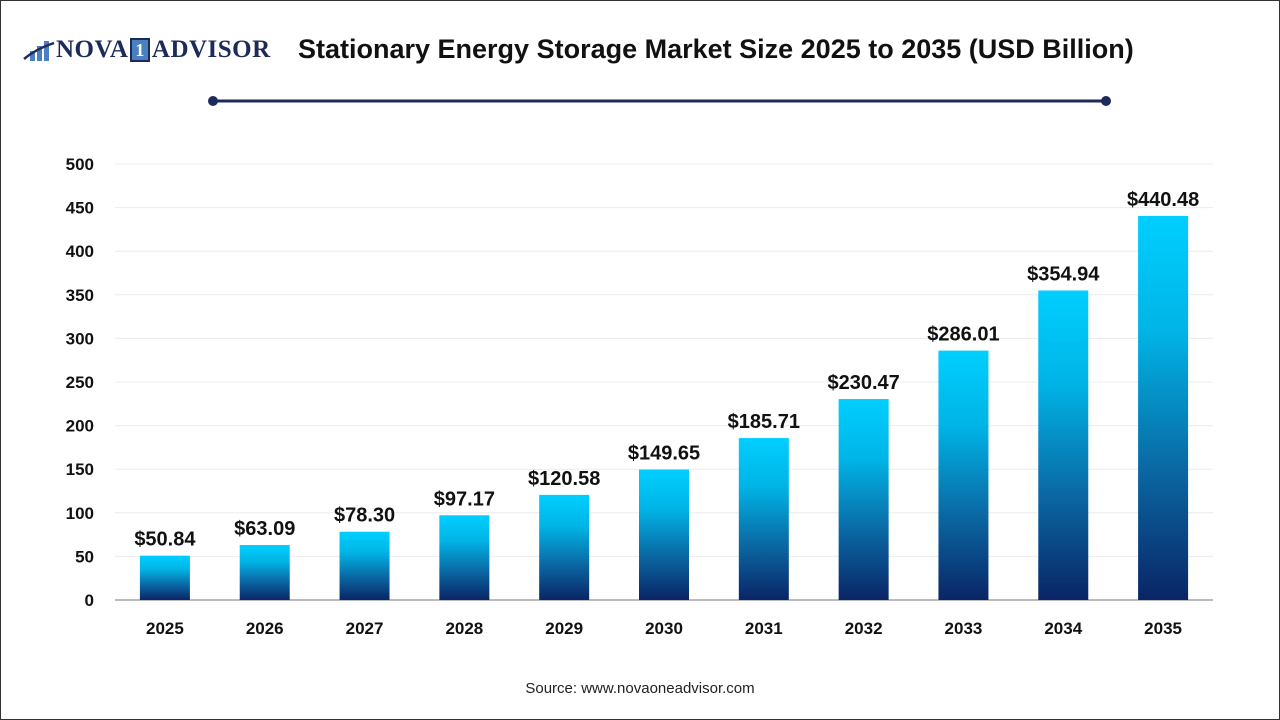 The height and width of the screenshot is (720, 1280). I want to click on y-tick-label: 100, so click(80, 513).